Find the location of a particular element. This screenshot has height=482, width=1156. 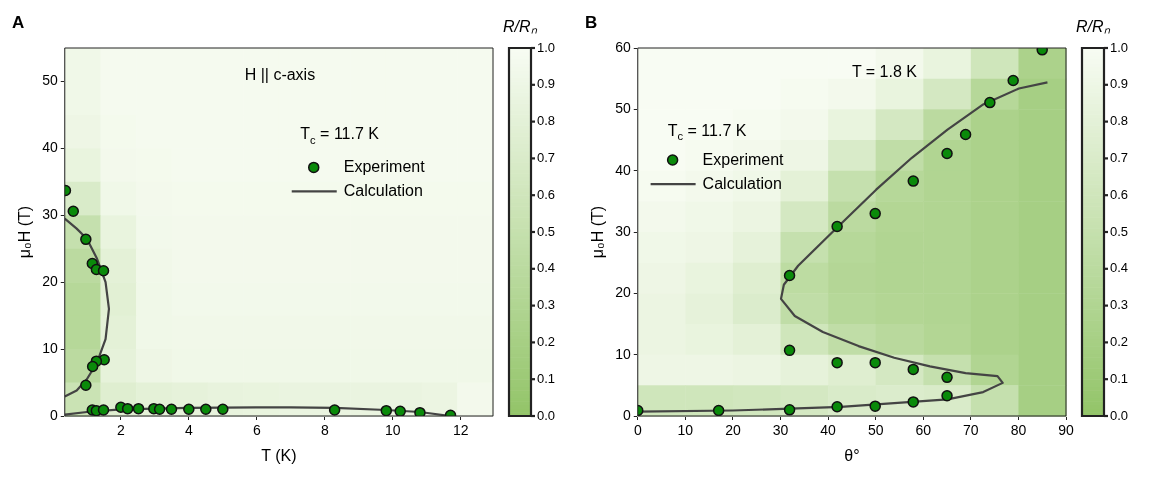

x-tick-label: 6 is located at coordinates (256, 430).